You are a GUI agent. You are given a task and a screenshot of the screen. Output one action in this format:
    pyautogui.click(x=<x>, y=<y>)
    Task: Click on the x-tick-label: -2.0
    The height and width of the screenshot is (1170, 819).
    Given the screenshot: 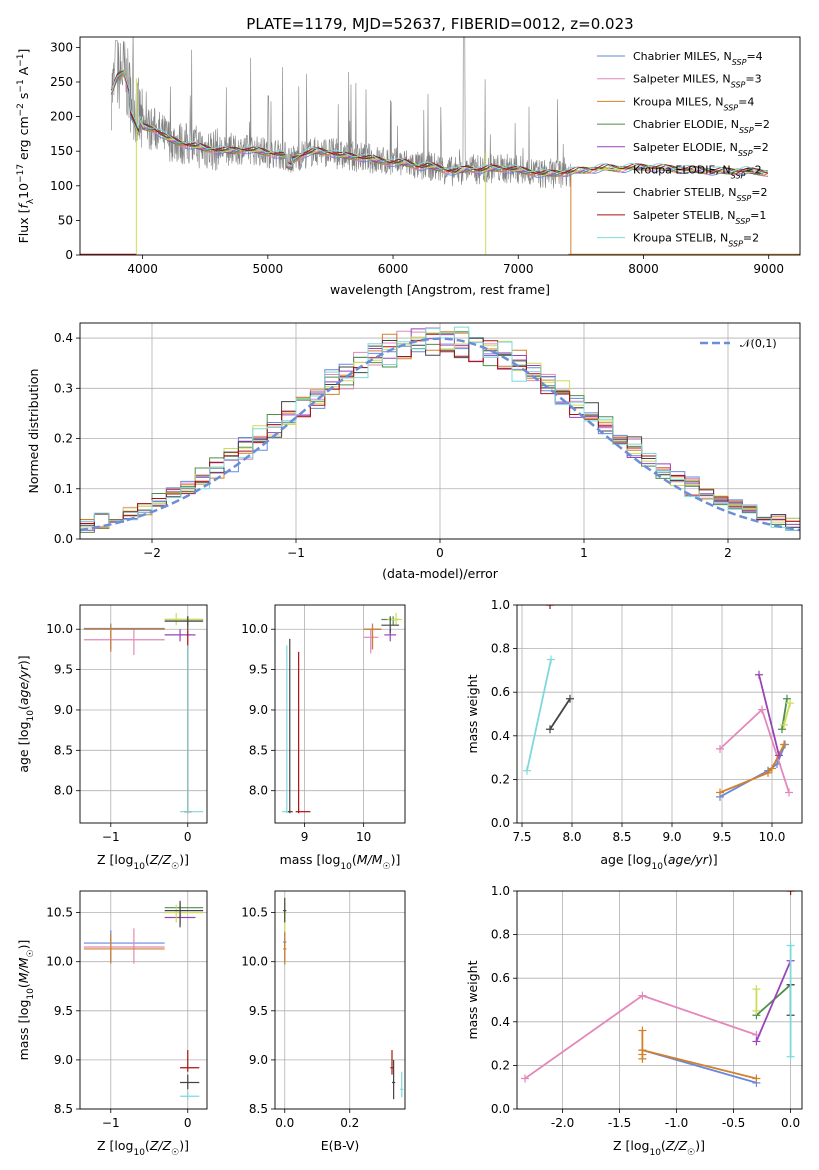 What is the action you would take?
    pyautogui.click(x=562, y=1123)
    